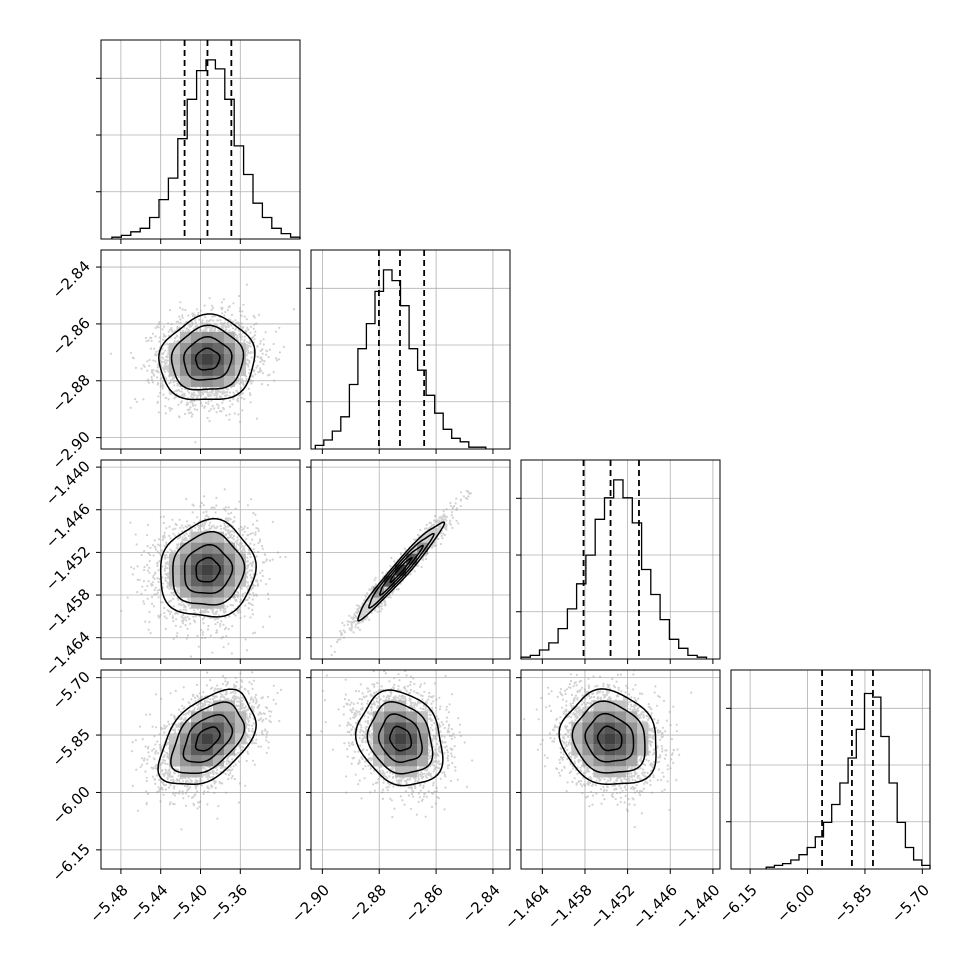  Describe the element at coordinates (848, 780) in the screenshot. I see `histogram-step` at that location.